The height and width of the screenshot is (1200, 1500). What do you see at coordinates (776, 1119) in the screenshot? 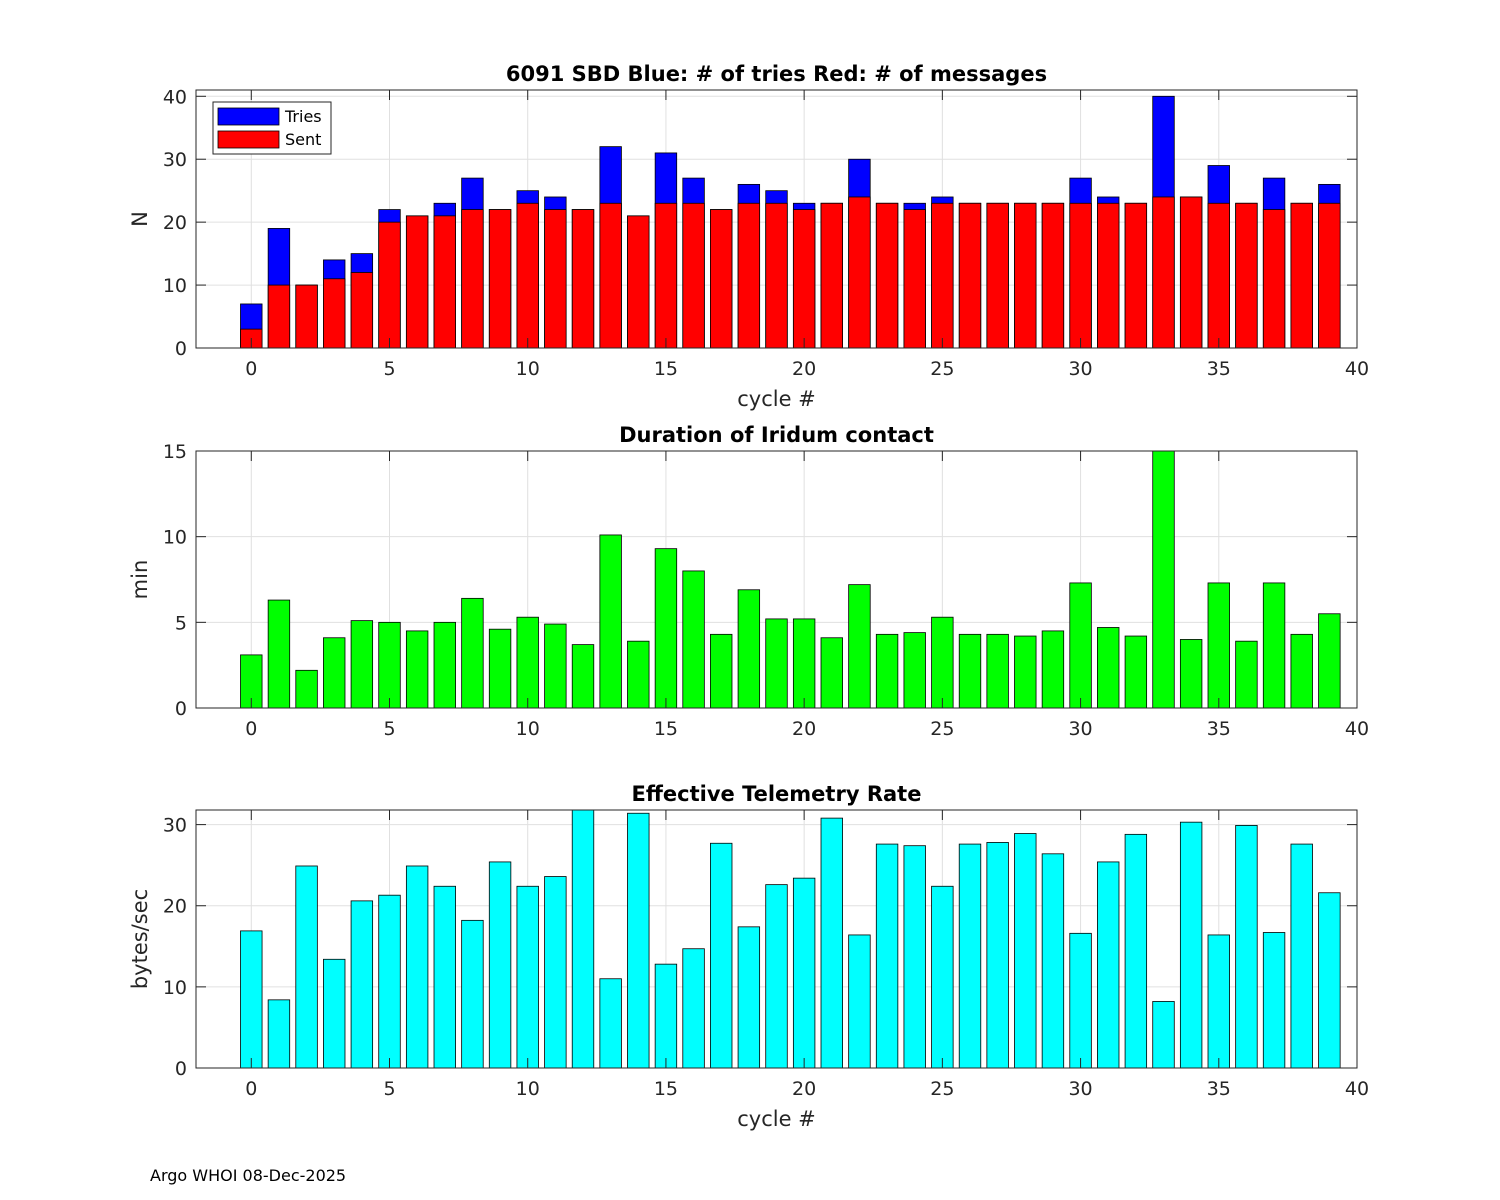
I see `x-axis-label: cycle #` at bounding box center [776, 1119].